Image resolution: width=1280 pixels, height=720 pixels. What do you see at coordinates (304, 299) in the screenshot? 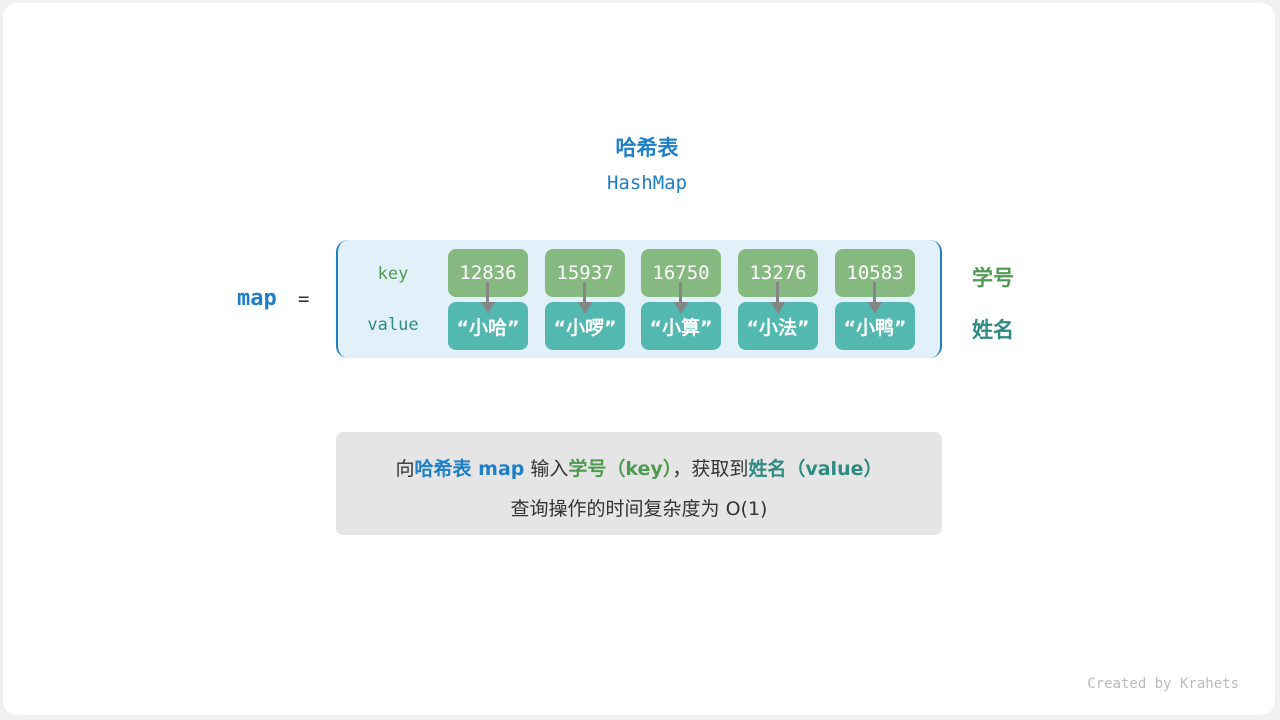
I see `equals-sign: =` at bounding box center [304, 299].